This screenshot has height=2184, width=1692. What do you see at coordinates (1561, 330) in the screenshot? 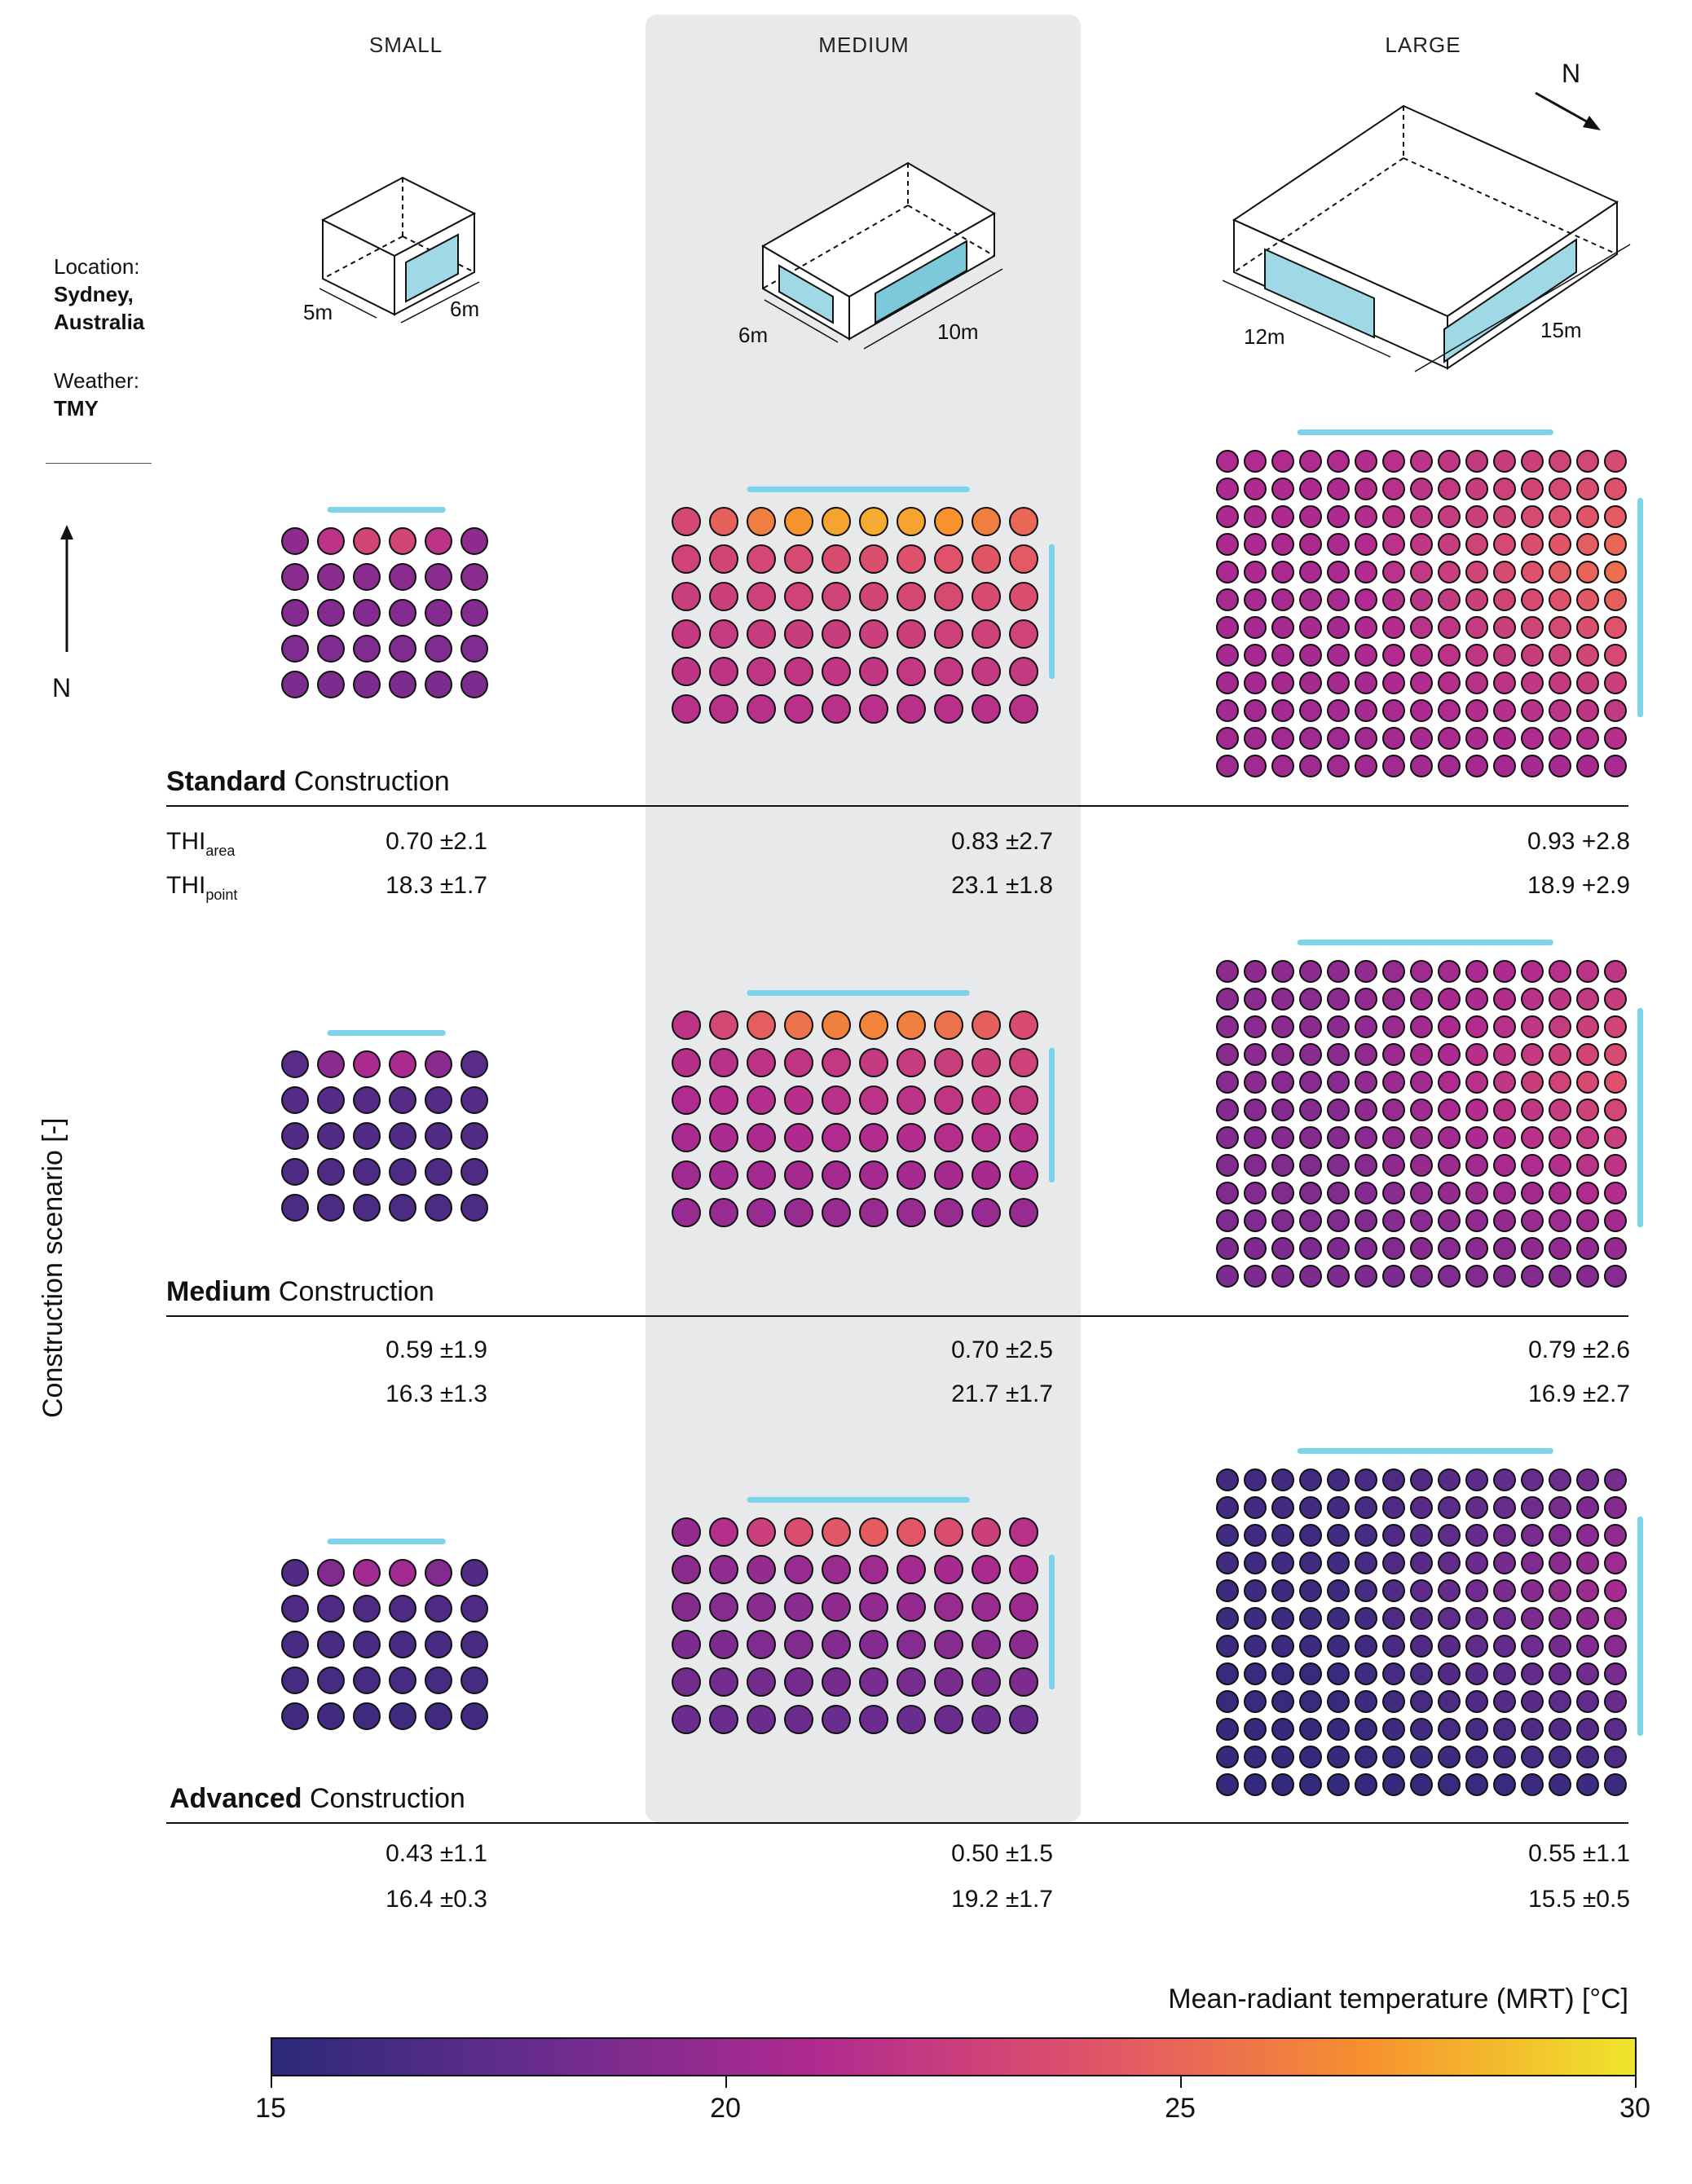
I see `dim-large-width: 15m` at bounding box center [1561, 330].